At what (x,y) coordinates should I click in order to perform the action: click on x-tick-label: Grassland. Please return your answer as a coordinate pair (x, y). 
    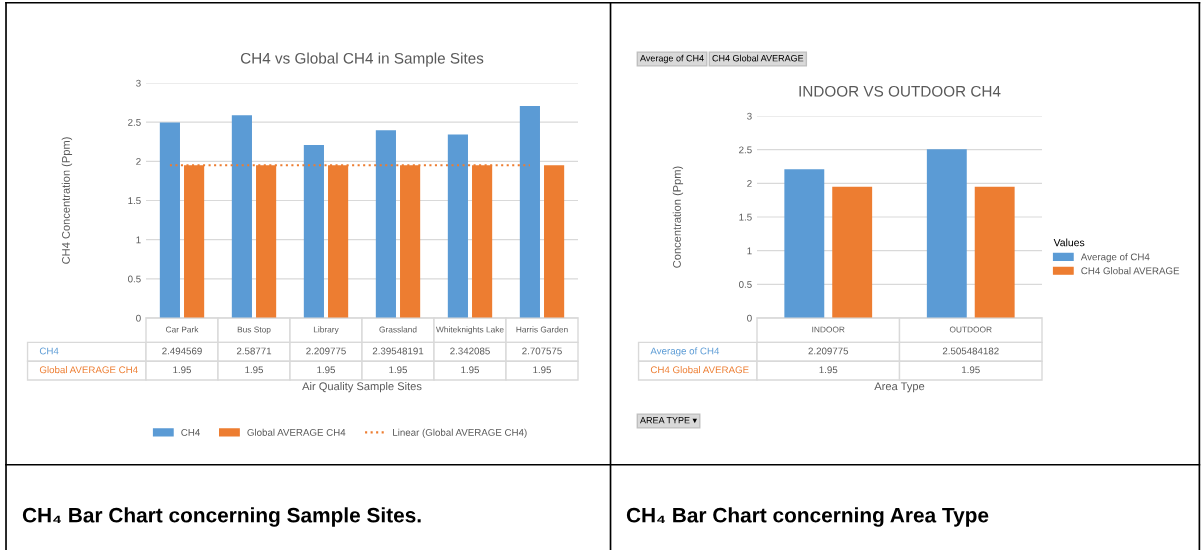
    Looking at the image, I should click on (398, 329).